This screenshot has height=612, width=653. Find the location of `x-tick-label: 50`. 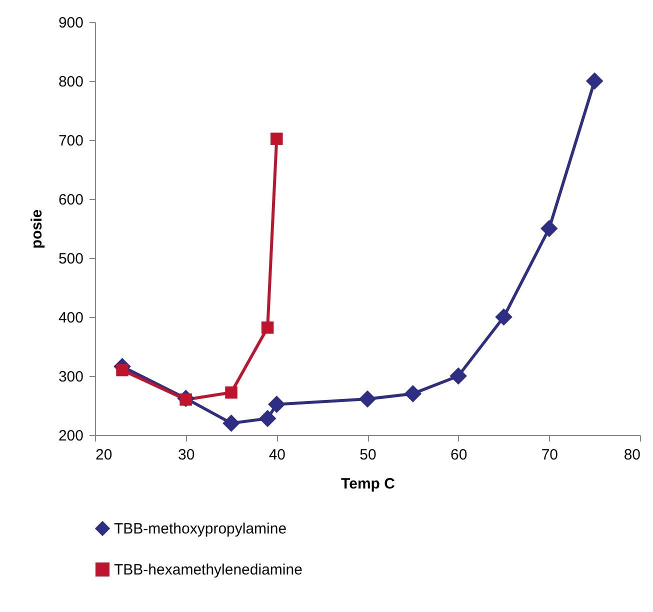

x-tick-label: 50 is located at coordinates (368, 455).